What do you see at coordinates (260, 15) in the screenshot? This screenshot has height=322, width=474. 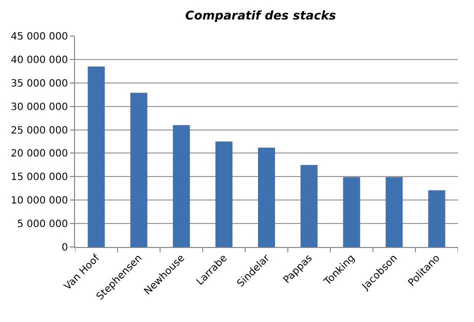 I see `chart-title: Comparatif des stacks` at bounding box center [260, 15].